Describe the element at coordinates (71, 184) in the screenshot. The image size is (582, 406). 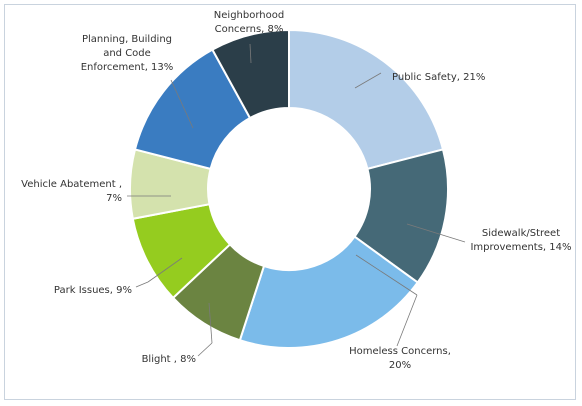
I see `slice-label-line: Vehicle Abatement ,` at that location.